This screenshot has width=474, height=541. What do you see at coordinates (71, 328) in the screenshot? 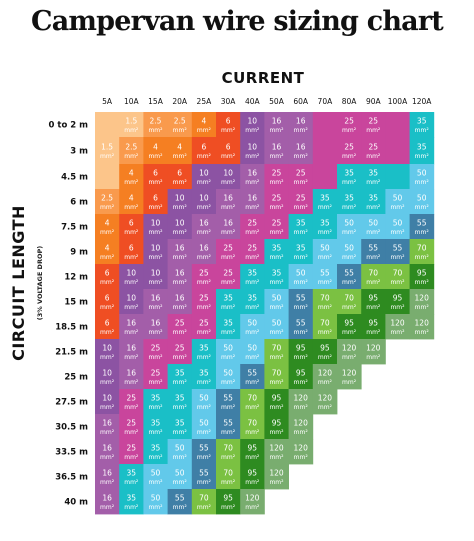
I see `y-tick-label: 18.5 m` at bounding box center [71, 328].